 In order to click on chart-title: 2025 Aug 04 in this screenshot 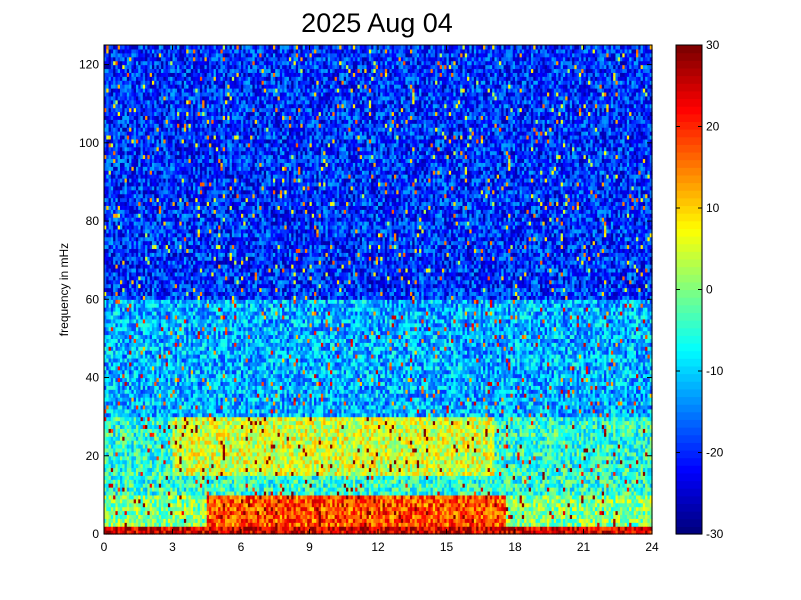, I will do `click(377, 23)`.